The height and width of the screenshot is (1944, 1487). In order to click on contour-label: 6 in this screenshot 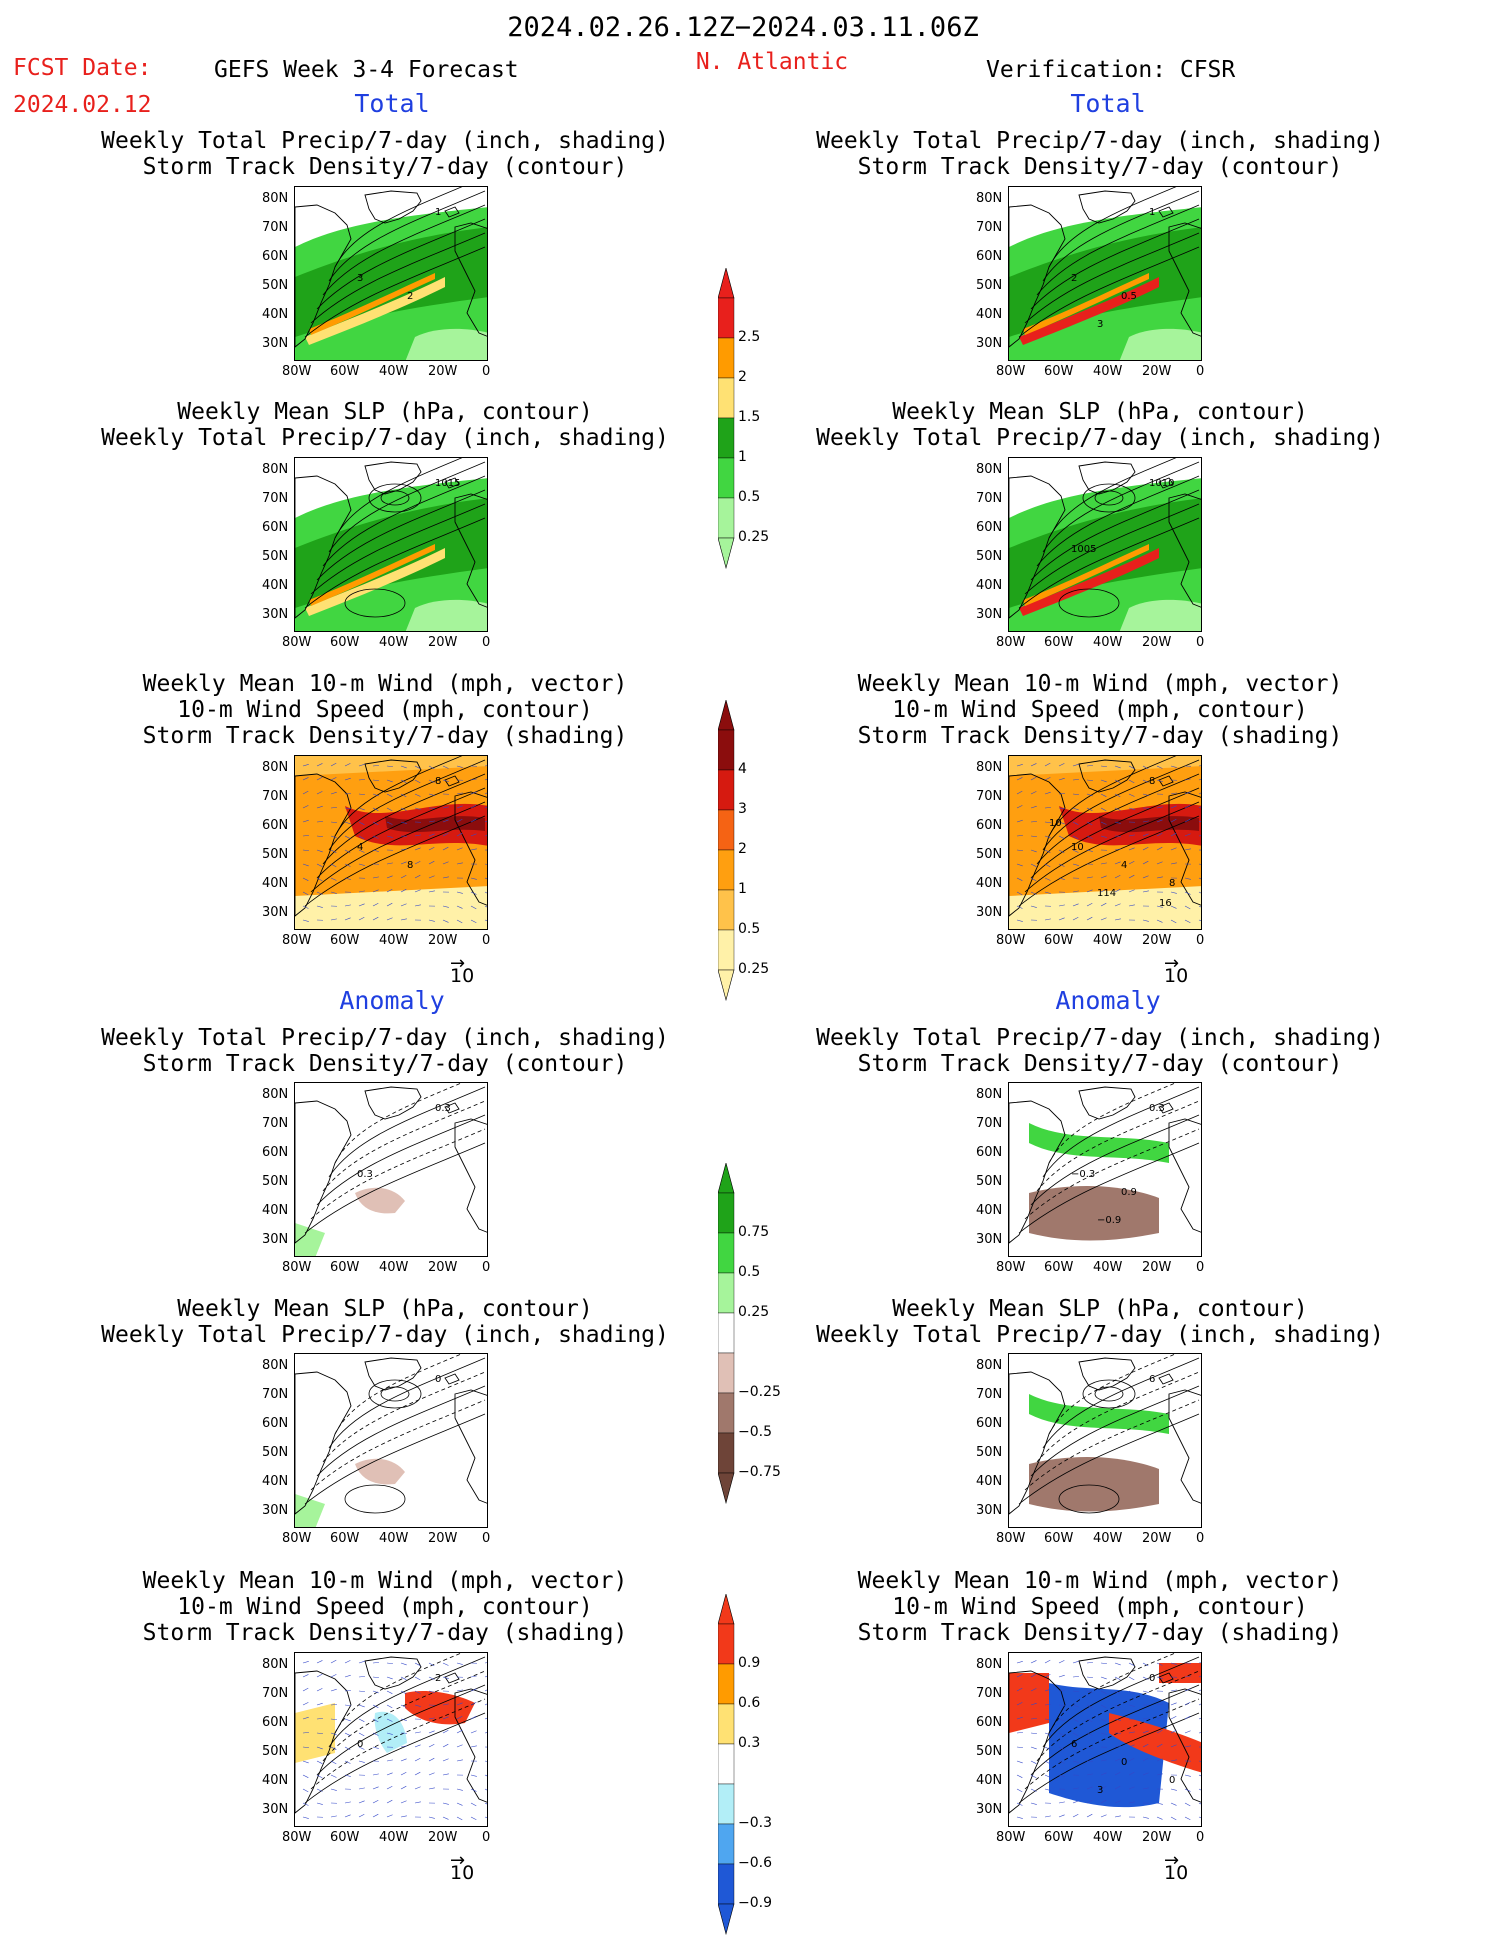, I will do `click(1074, 1744)`.